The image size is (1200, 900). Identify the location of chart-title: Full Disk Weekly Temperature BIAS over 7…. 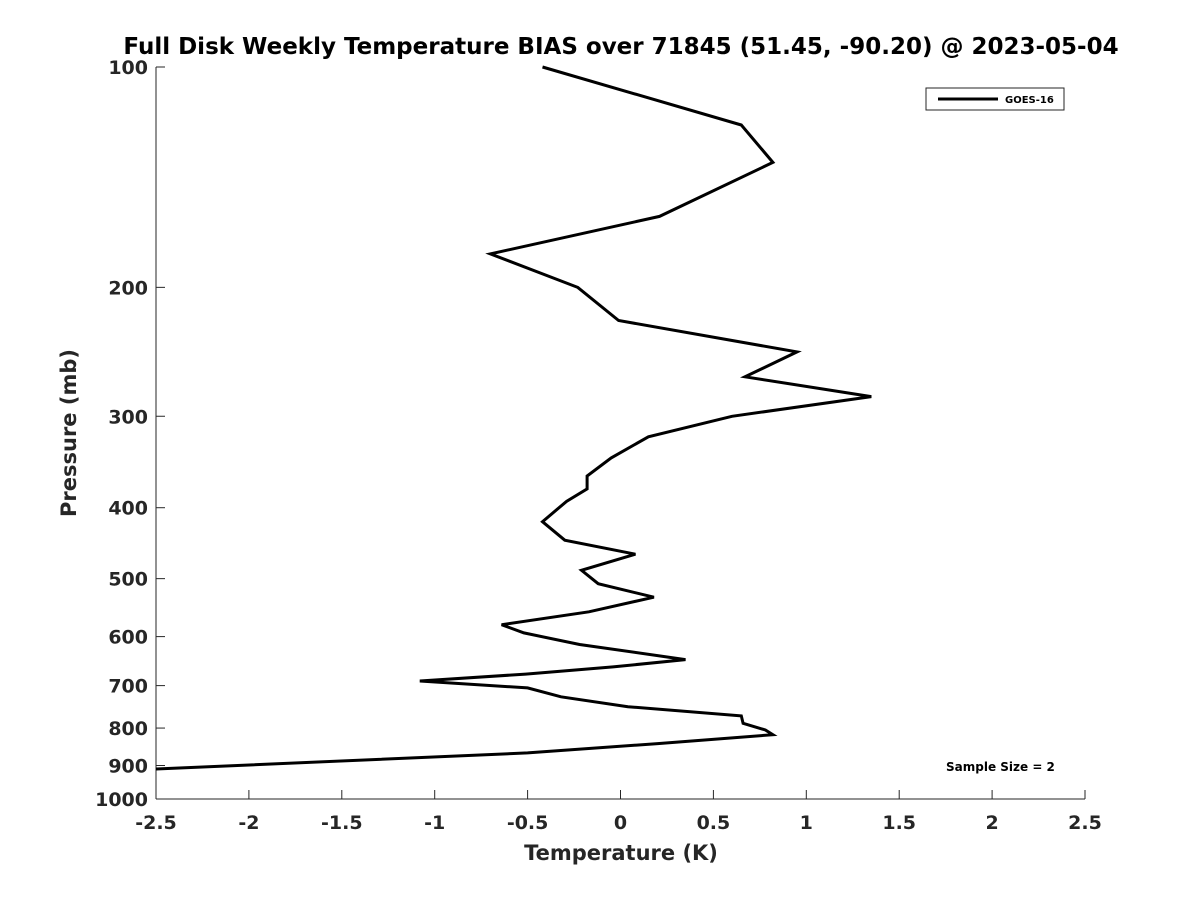
(620, 47).